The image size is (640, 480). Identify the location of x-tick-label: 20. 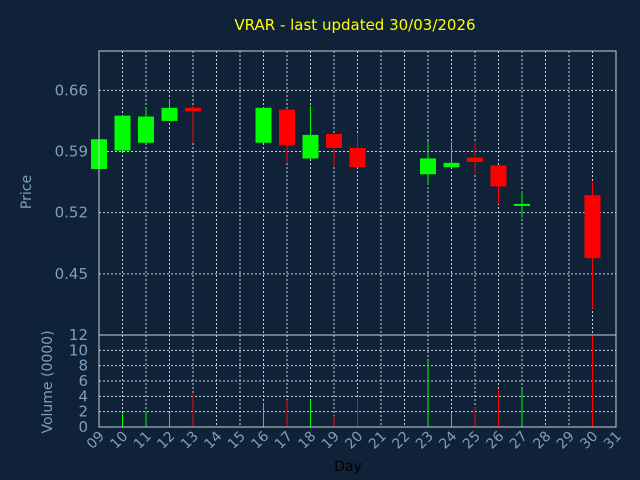
(354, 441).